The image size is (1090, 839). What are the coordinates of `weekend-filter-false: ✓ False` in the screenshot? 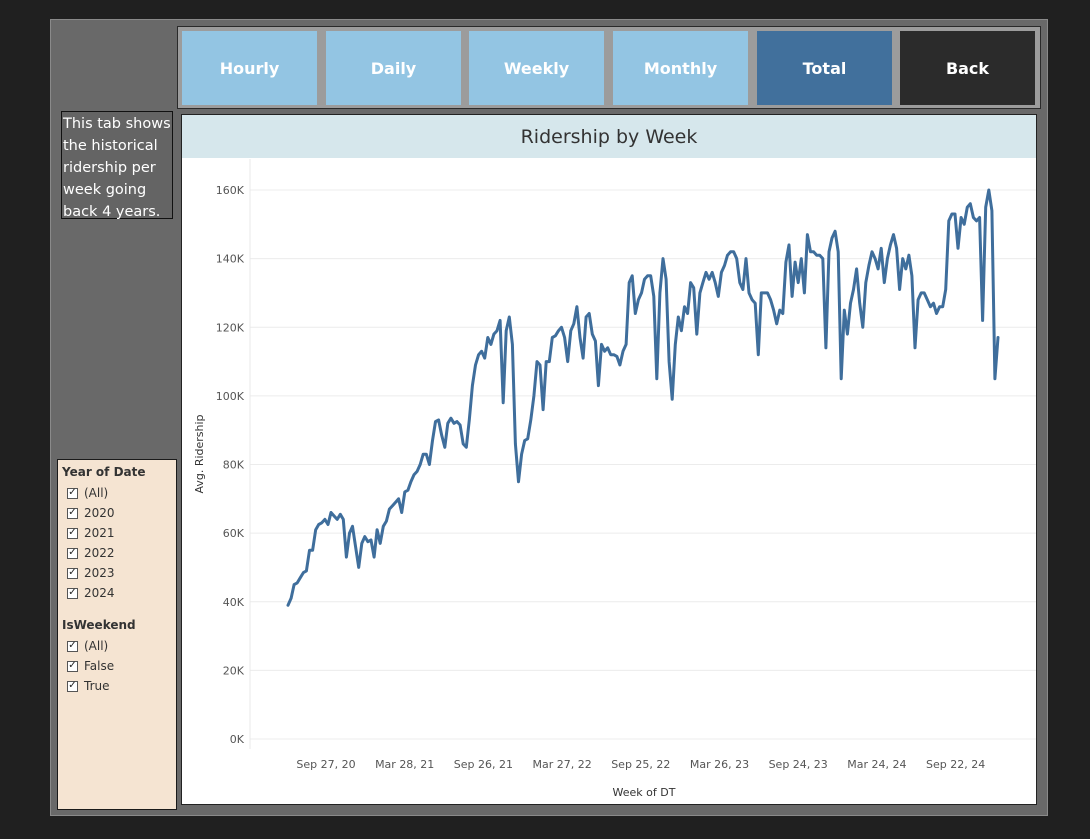 It's located at (90, 666).